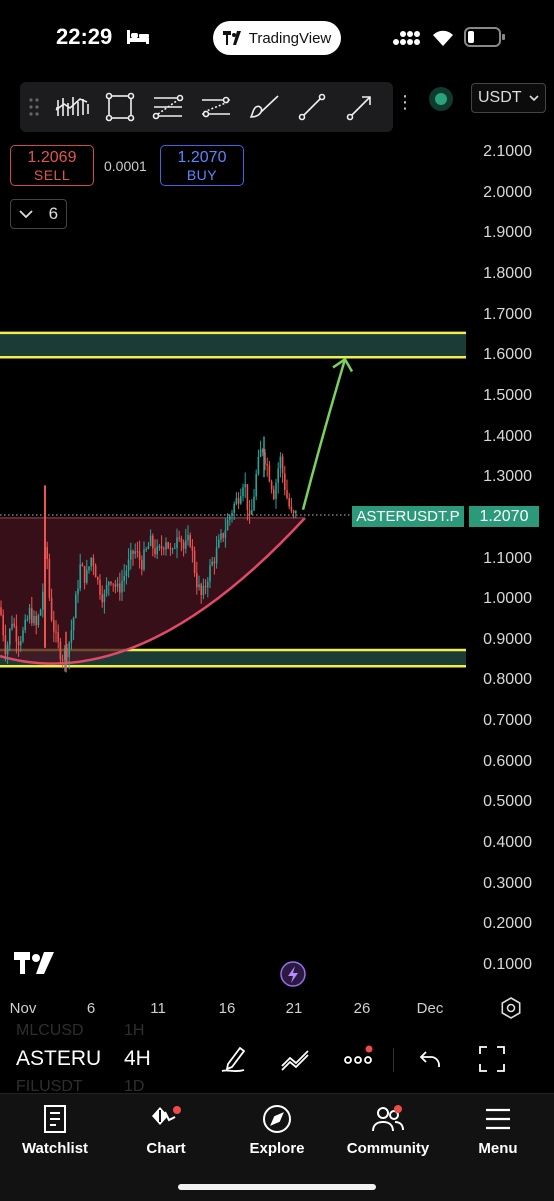 The image size is (554, 1201). What do you see at coordinates (511, 1008) in the screenshot?
I see `settings-icon` at bounding box center [511, 1008].